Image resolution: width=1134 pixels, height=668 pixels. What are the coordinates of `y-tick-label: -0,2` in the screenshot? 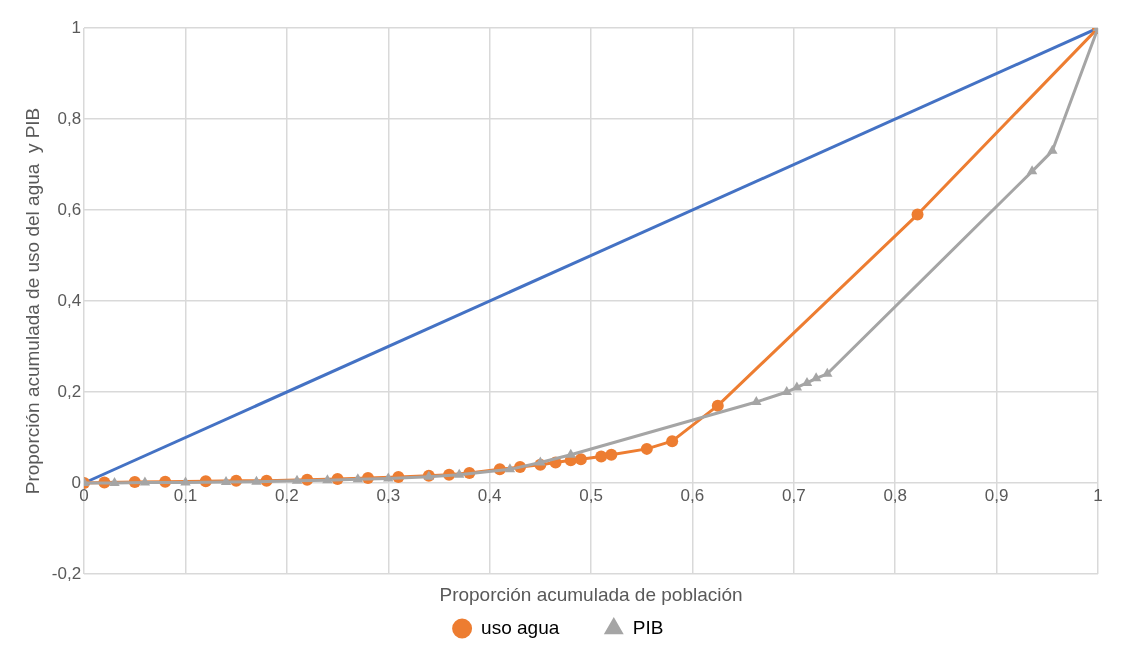 It's located at (66, 573).